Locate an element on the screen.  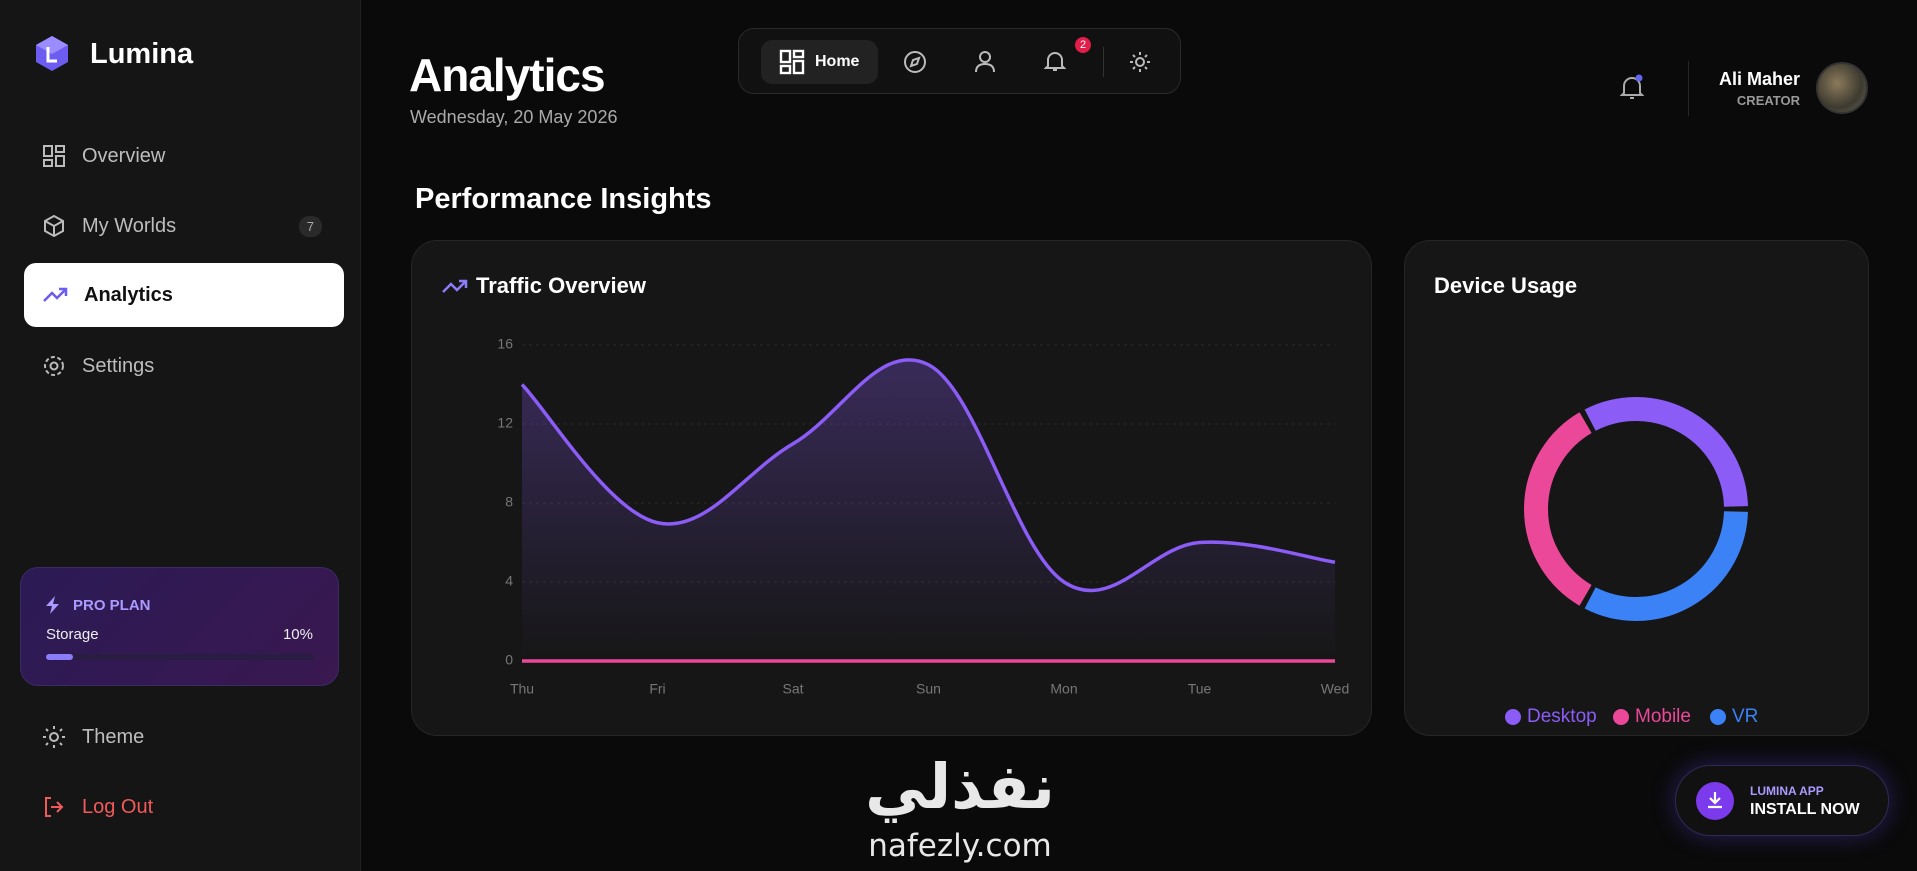
badge: 7 is located at coordinates (310, 226).